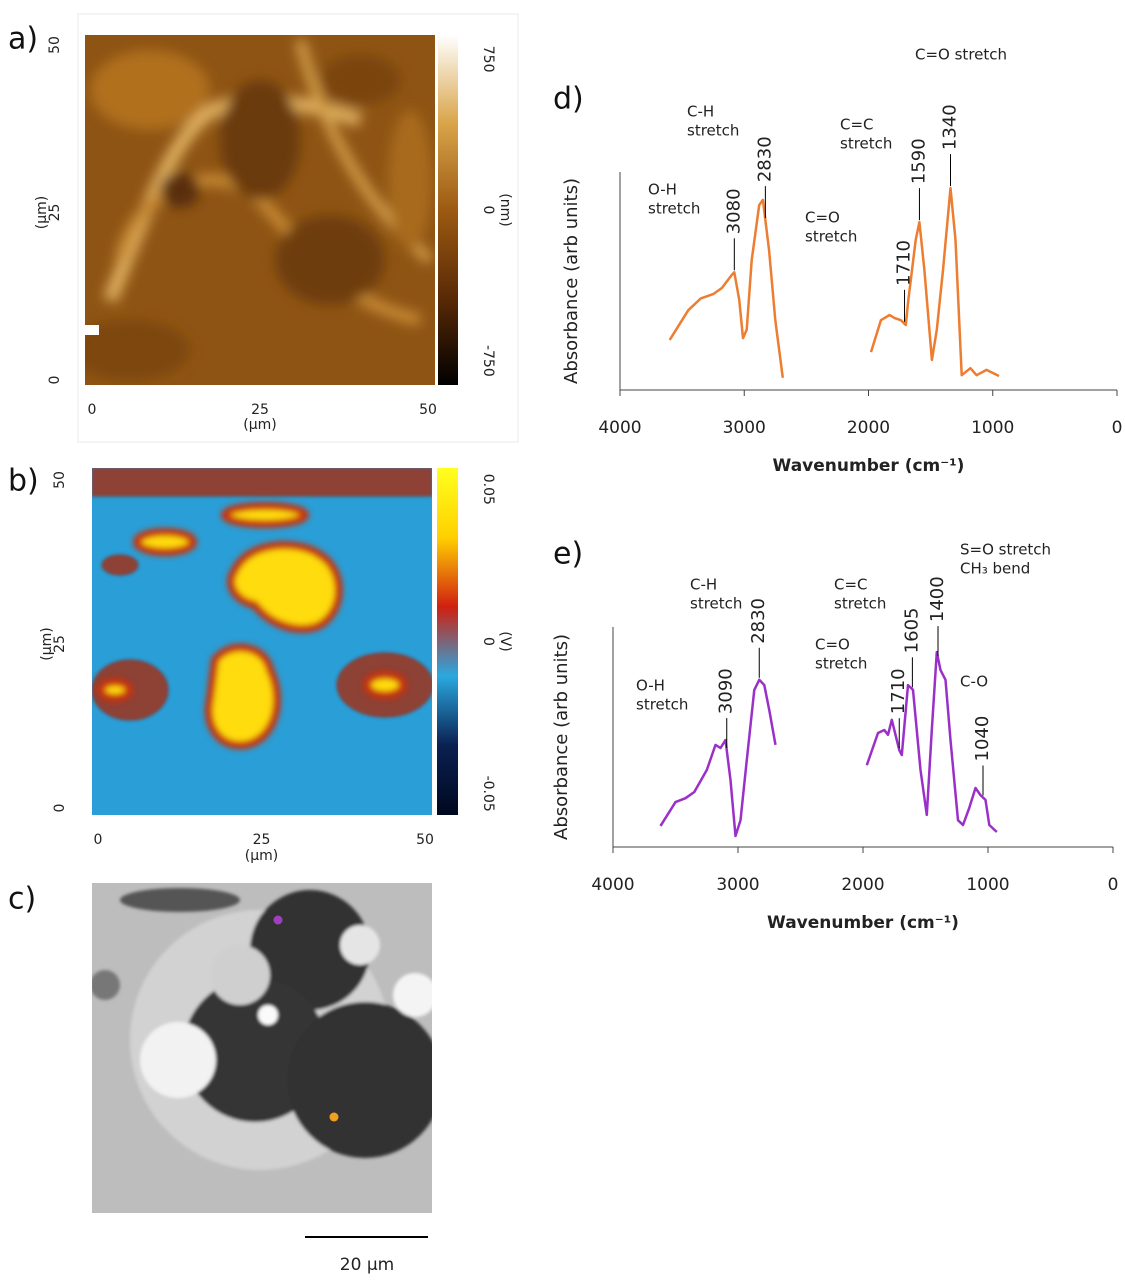 The image size is (1125, 1280). Describe the element at coordinates (568, 554) in the screenshot. I see `panel-label: e)` at that location.